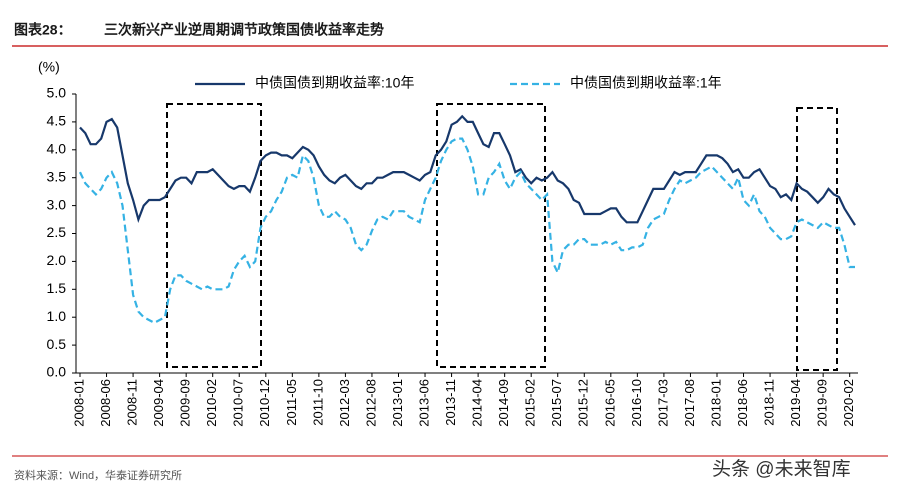 This screenshot has height=494, width=901. I want to click on y-tick-label: 2.5, so click(57, 232).